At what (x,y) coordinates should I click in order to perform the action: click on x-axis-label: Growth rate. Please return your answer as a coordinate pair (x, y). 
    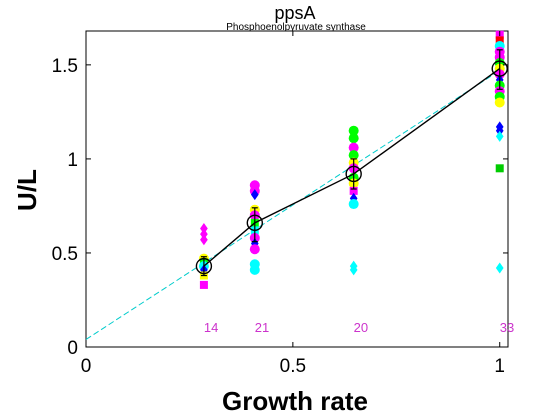
    Looking at the image, I should click on (295, 401).